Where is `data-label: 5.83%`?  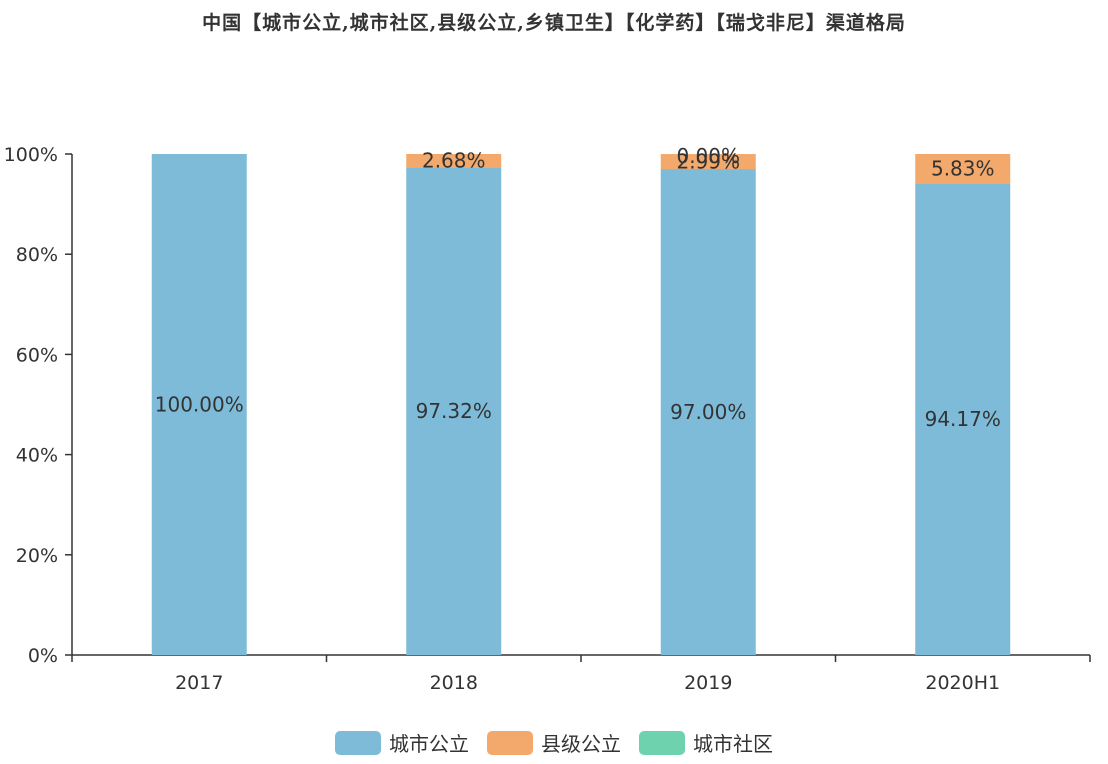
data-label: 5.83% is located at coordinates (963, 169).